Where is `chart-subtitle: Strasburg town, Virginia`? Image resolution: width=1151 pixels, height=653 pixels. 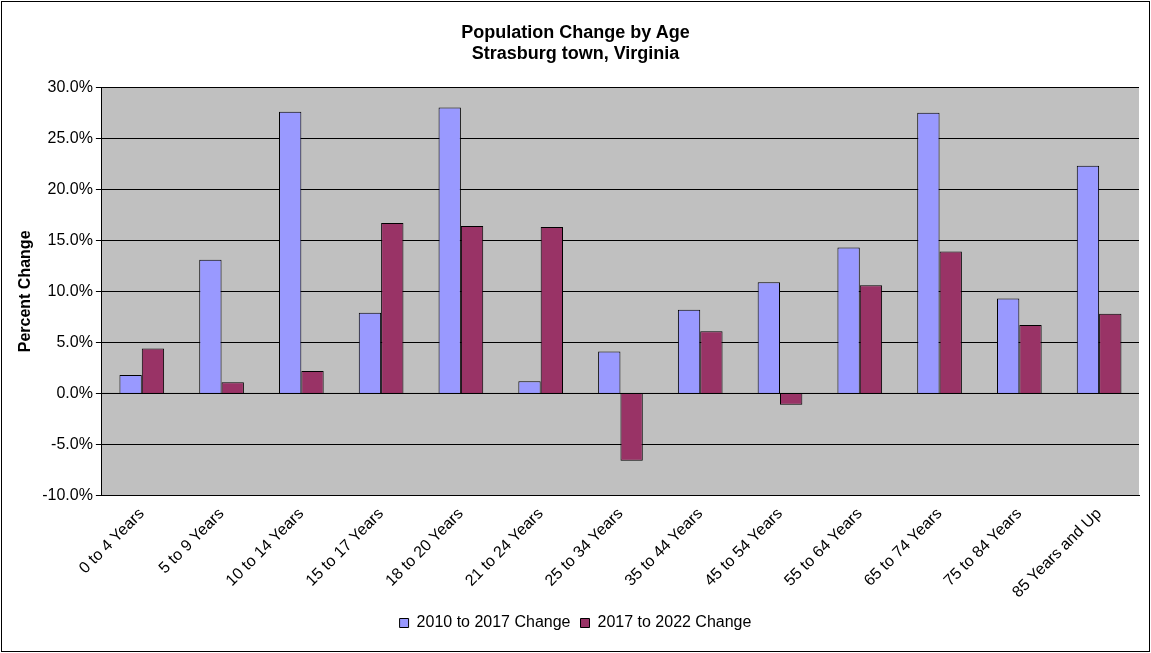 chart-subtitle: Strasburg town, Virginia is located at coordinates (576, 53).